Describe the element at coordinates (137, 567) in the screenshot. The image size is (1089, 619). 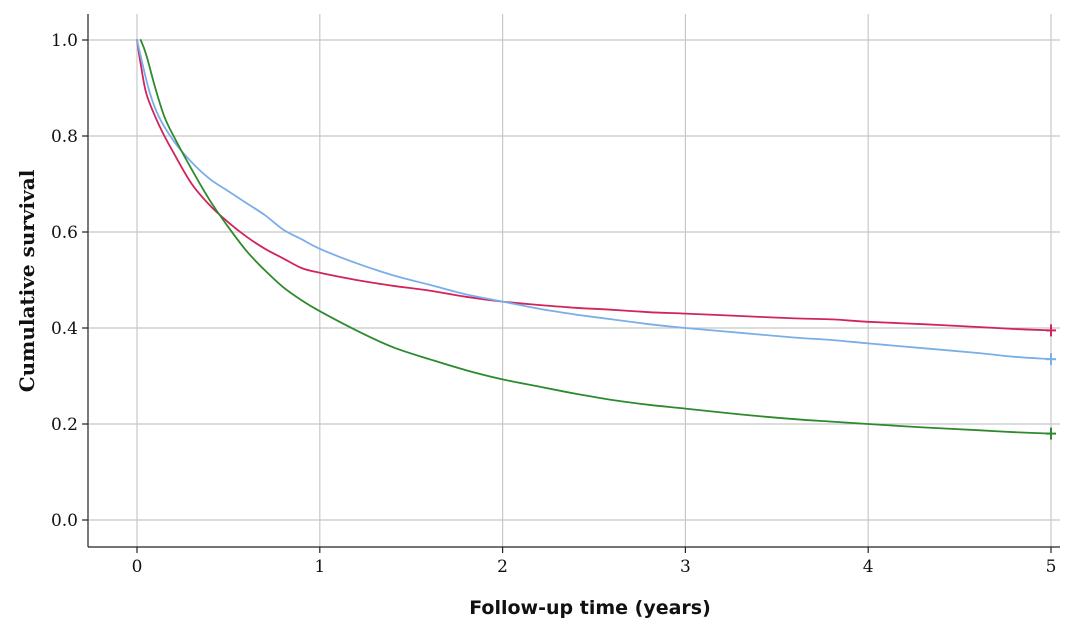
I see `x-tick-label: 0` at that location.